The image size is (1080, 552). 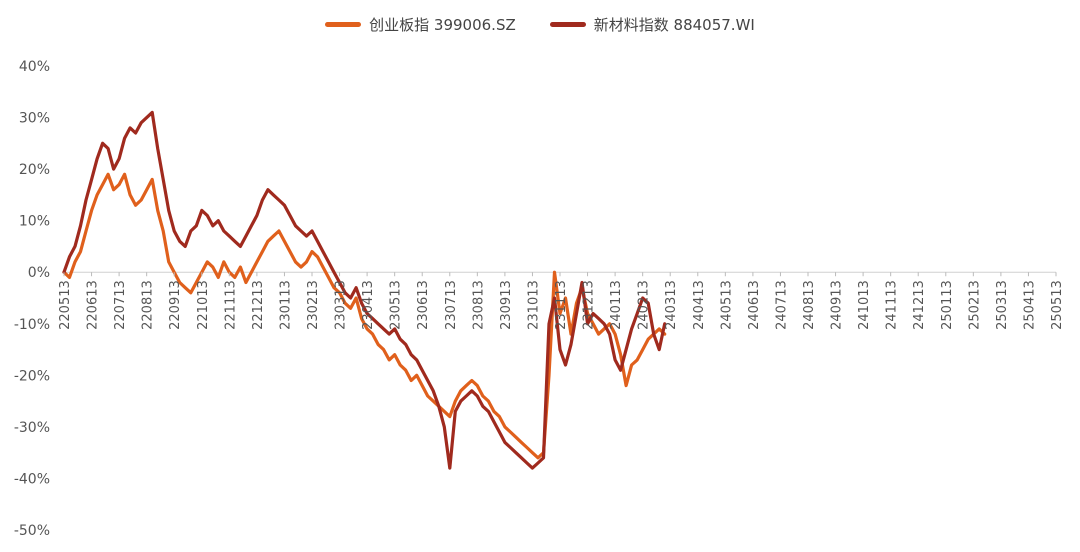 I want to click on x-tick-label: 220613, so click(x=93, y=305).